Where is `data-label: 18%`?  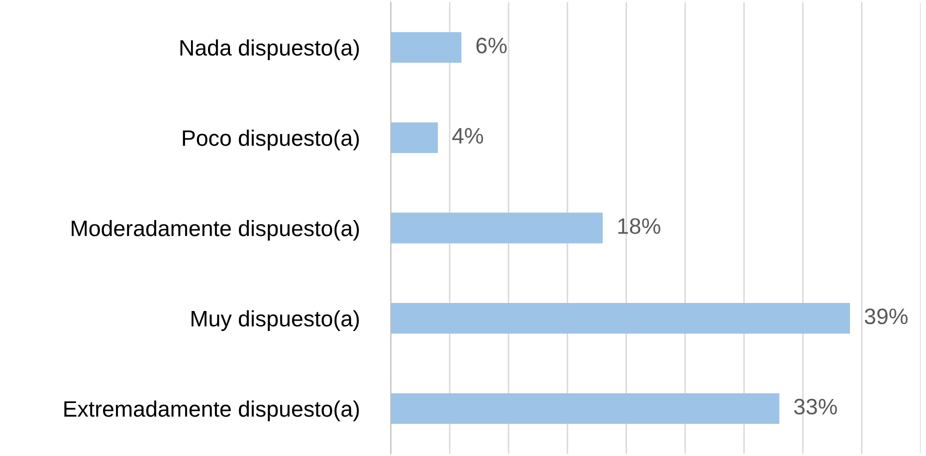
data-label: 18% is located at coordinates (639, 226).